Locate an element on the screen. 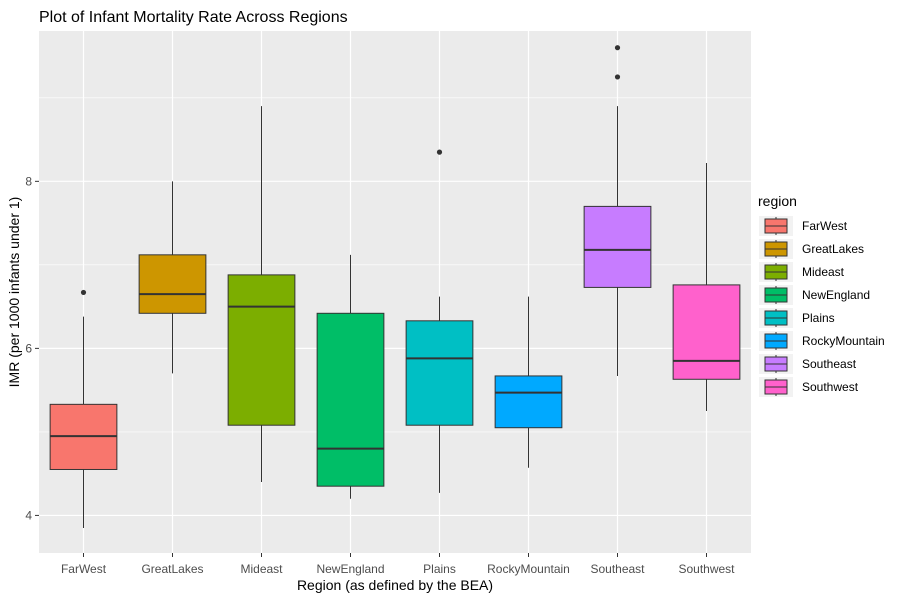 The image size is (900, 600). x-tick-label-mideast: Mideast is located at coordinates (261, 569).